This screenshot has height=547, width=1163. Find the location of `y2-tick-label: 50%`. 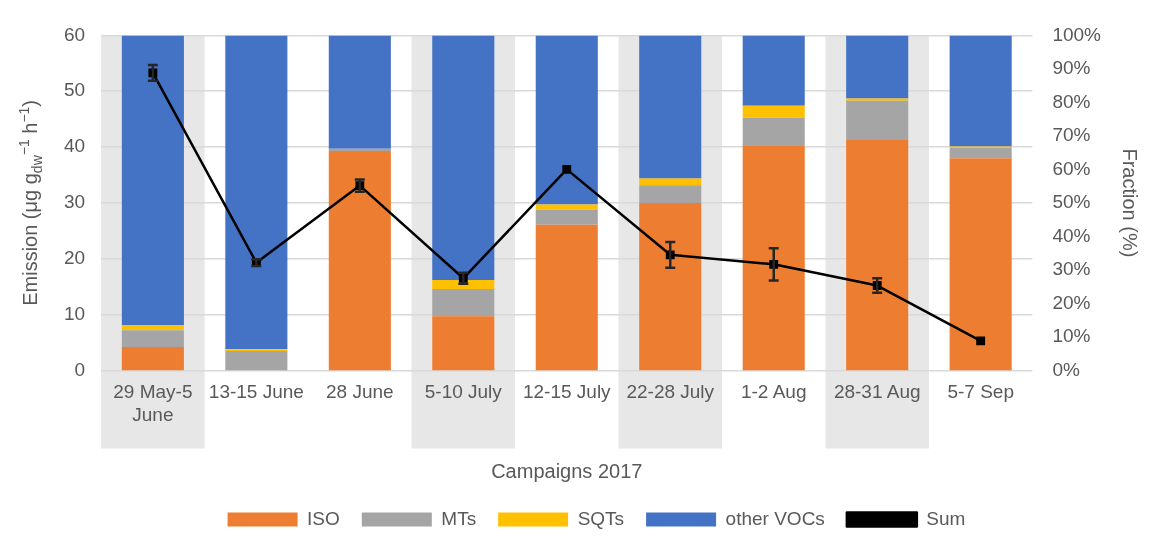

y2-tick-label: 50% is located at coordinates (1071, 202).